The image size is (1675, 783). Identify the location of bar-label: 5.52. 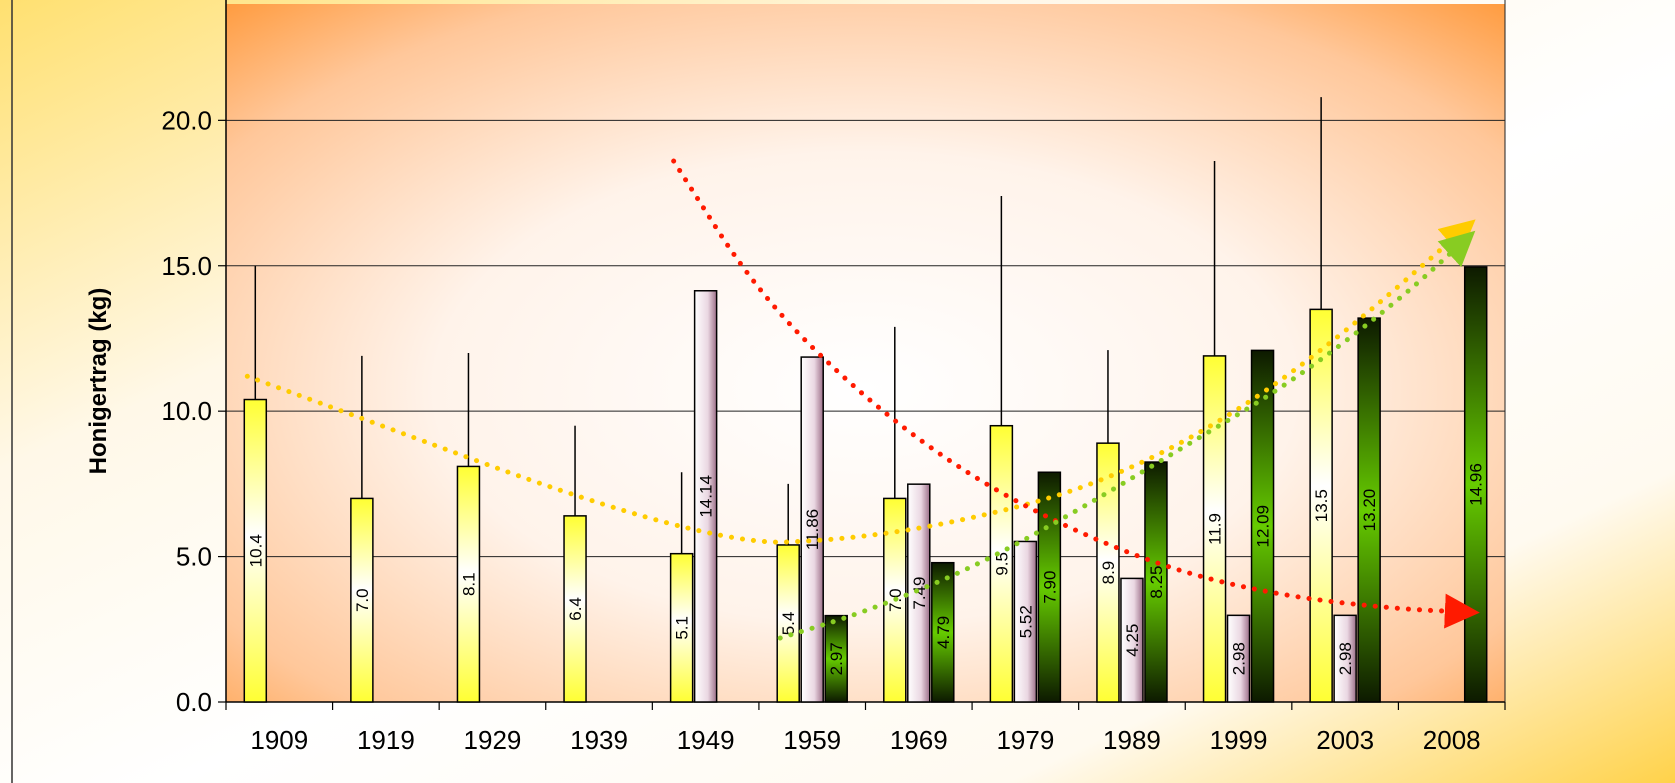
(1025, 621).